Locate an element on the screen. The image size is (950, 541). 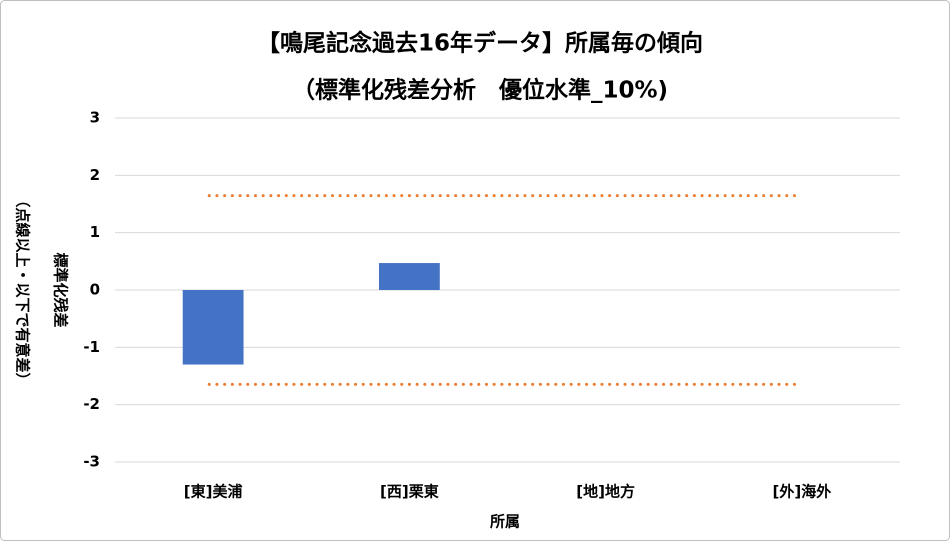
y-tick-label: -3 is located at coordinates (91, 462).